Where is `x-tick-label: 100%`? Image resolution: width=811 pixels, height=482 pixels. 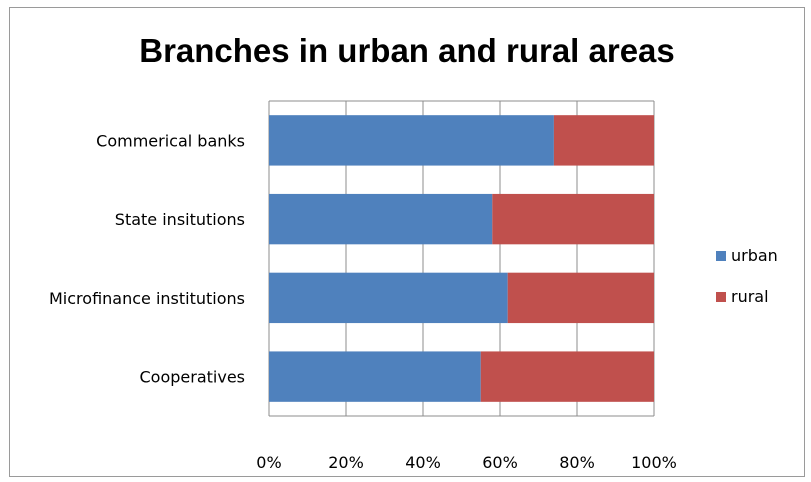 x-tick-label: 100% is located at coordinates (654, 462).